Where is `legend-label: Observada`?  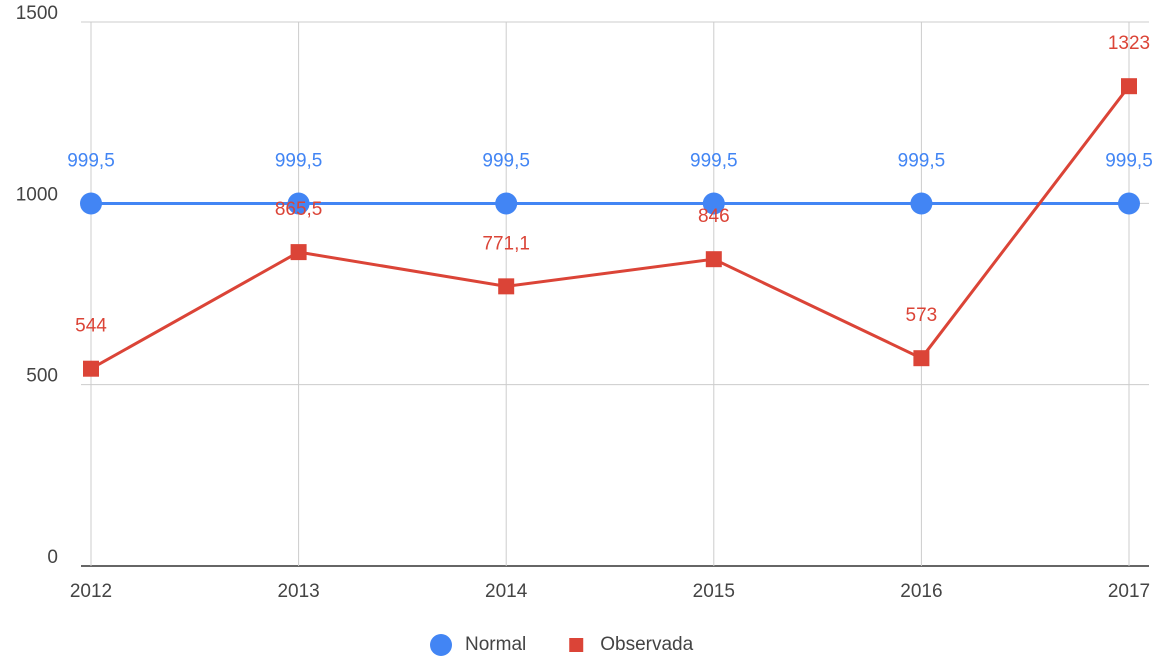 legend-label: Observada is located at coordinates (646, 644).